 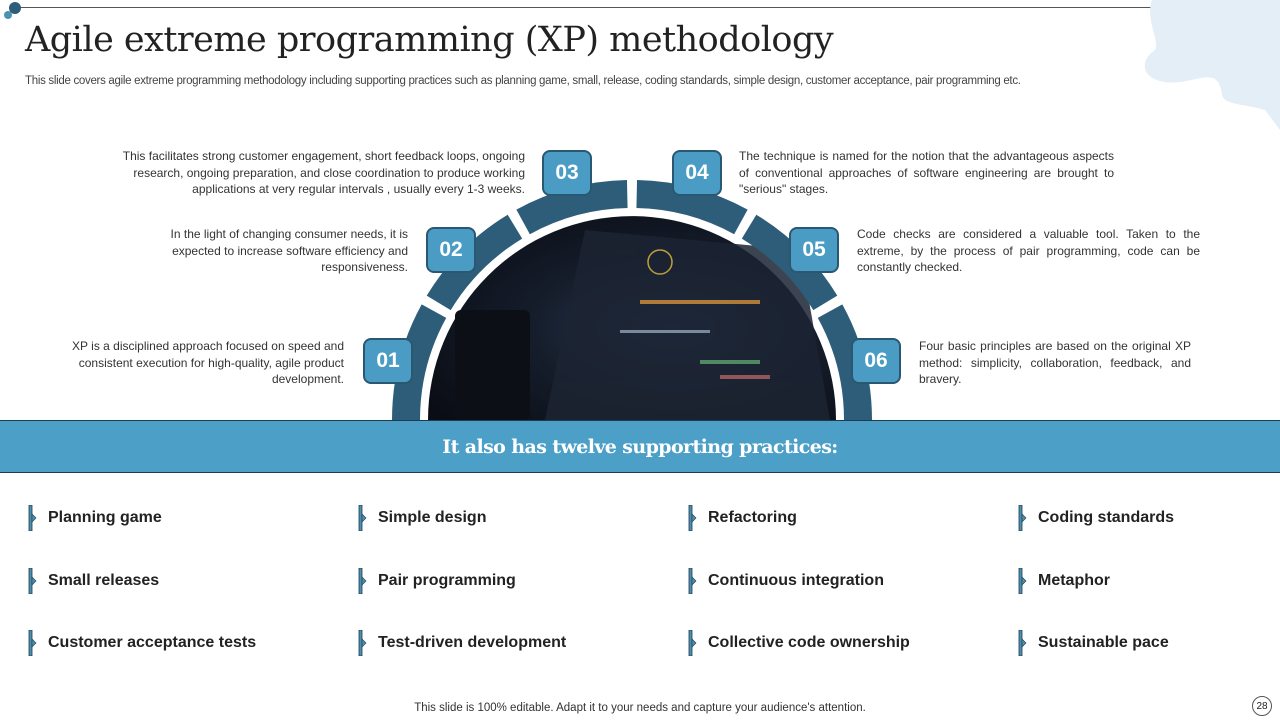 What do you see at coordinates (752, 517) in the screenshot?
I see `practice-label: Refactoring` at bounding box center [752, 517].